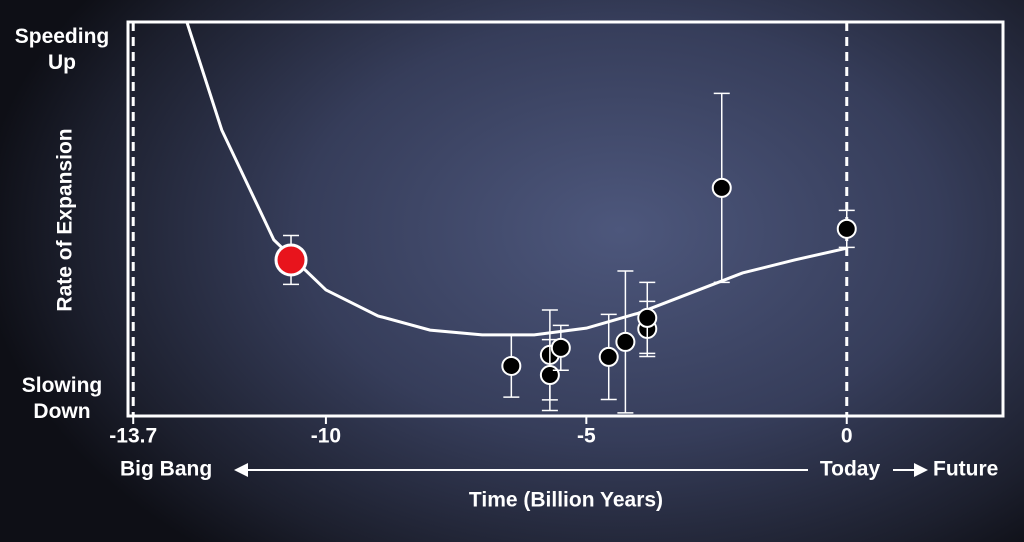 This screenshot has height=542, width=1024. I want to click on y-top-label: Speeding Up, so click(62, 49).